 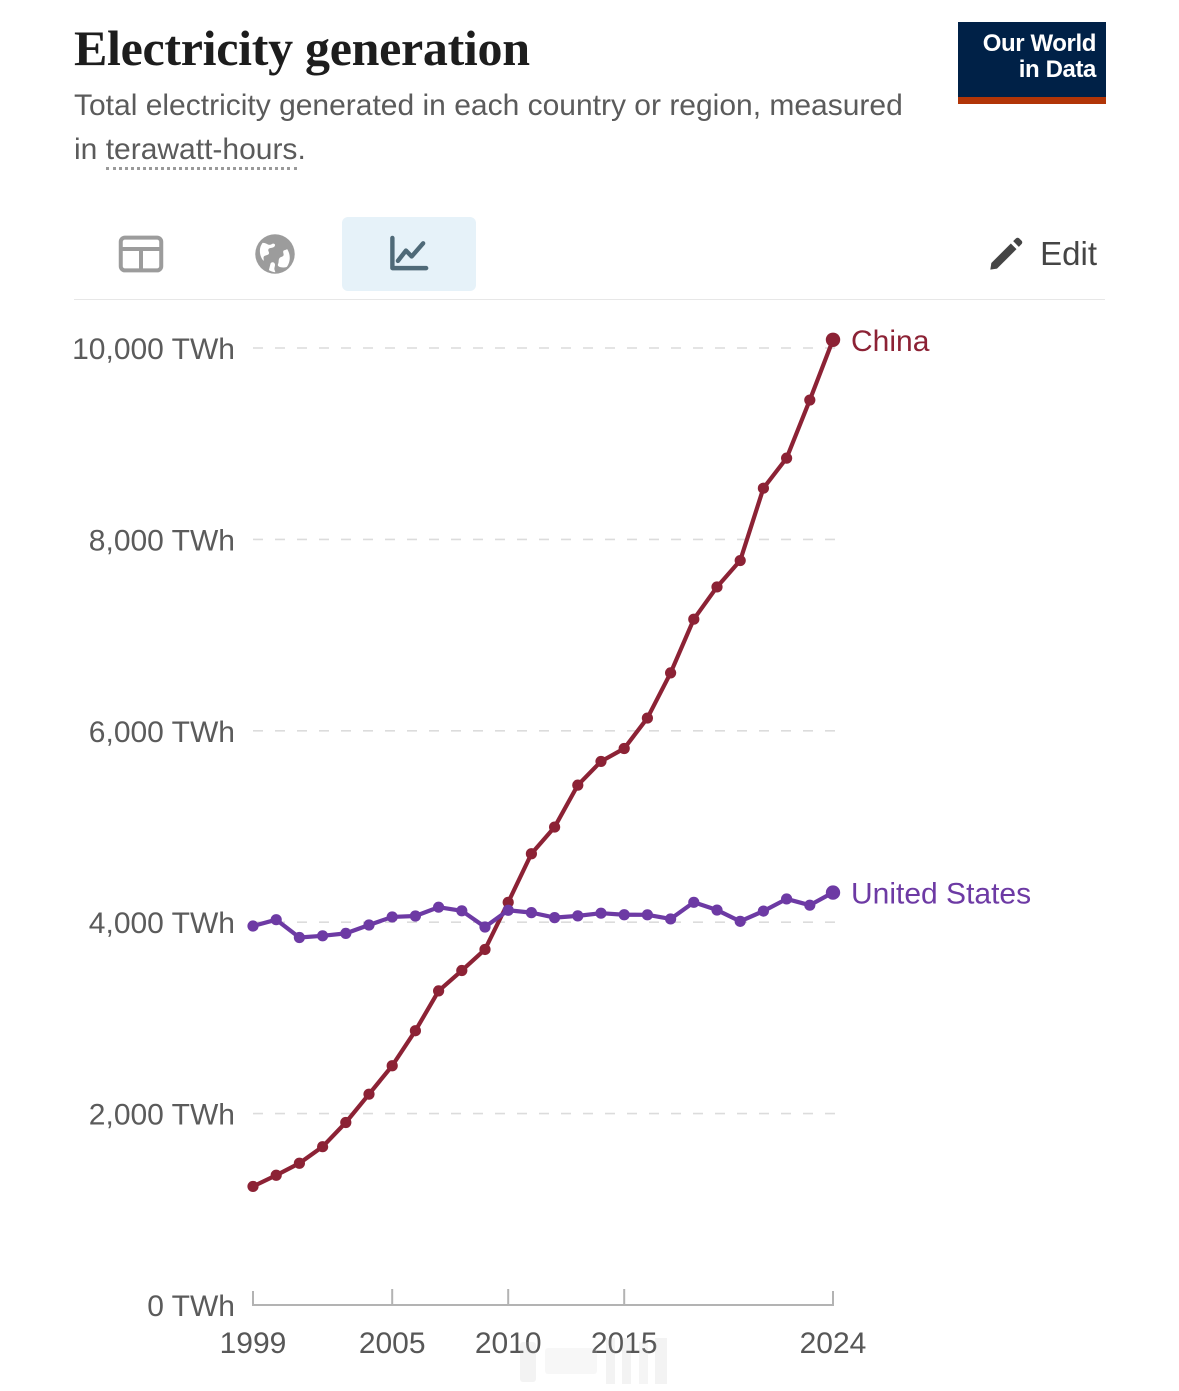 I want to click on x-axis-labels: 1999 2005 2010 2015 2024, so click(x=543, y=1343).